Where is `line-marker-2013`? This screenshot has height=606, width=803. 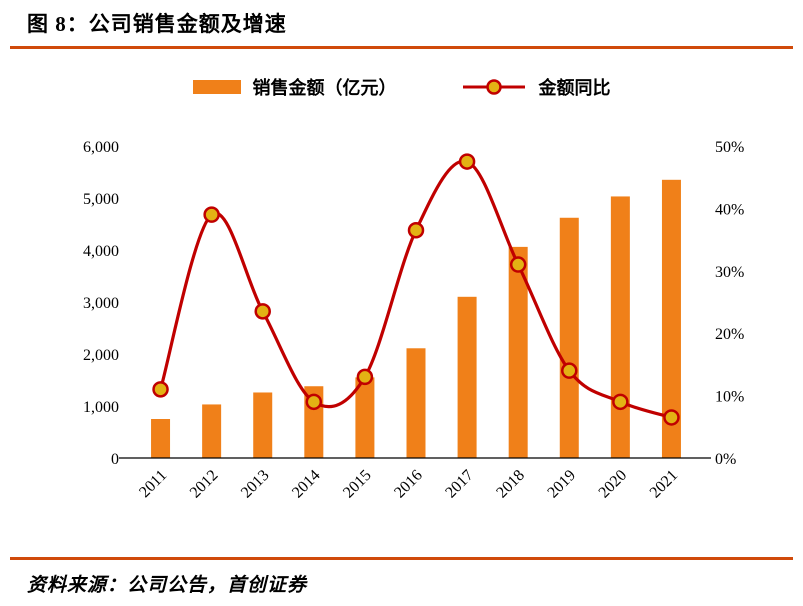 line-marker-2013 is located at coordinates (262, 311).